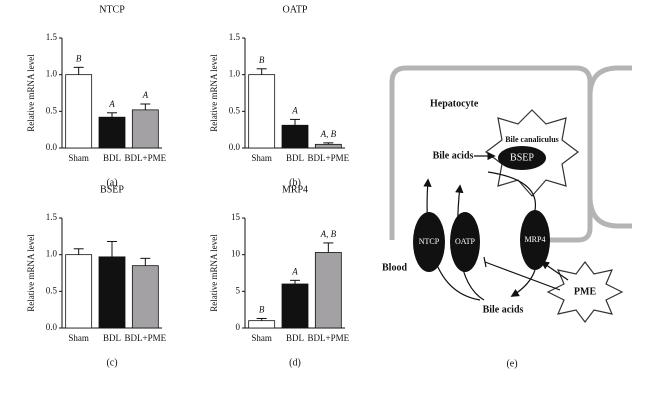  I want to click on pme-shape, so click(585, 292).